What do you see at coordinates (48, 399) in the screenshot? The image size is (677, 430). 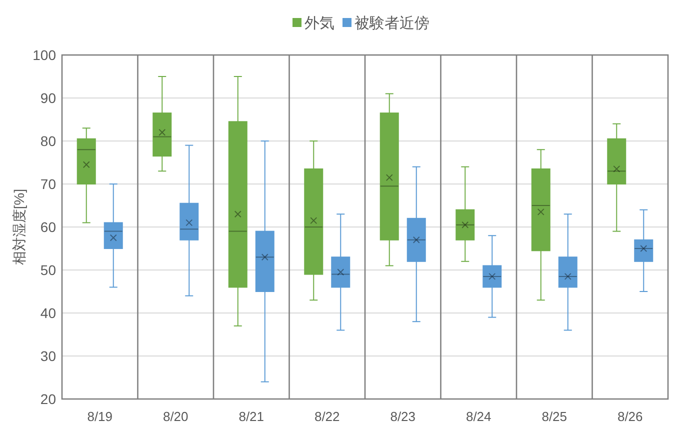 I see `y-tick-label: 20` at bounding box center [48, 399].